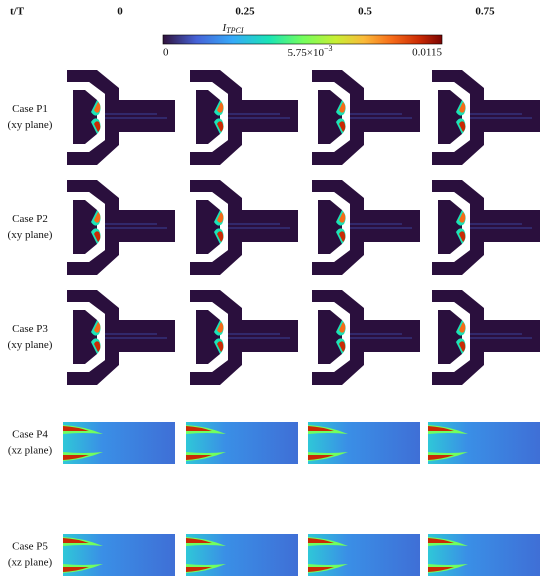  What do you see at coordinates (302, 39) in the screenshot?
I see `colorbar` at bounding box center [302, 39].